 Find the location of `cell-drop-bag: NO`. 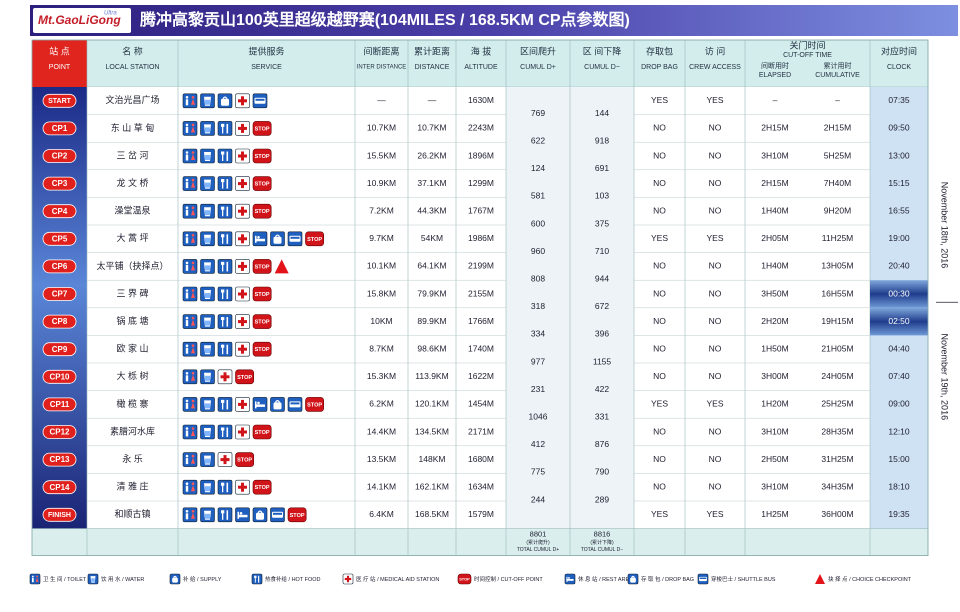

cell-drop-bag: NO is located at coordinates (659, 293).